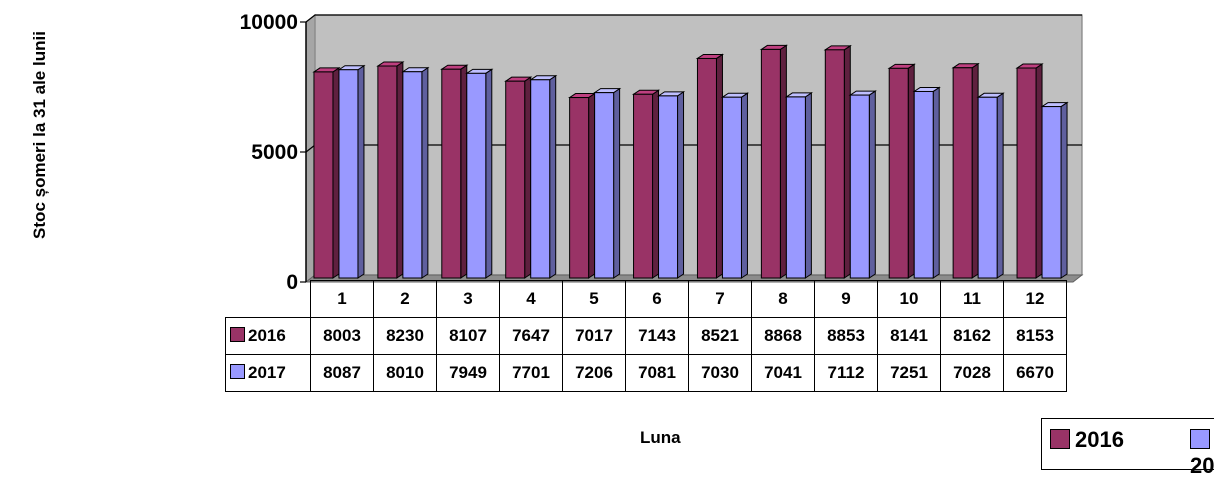 The width and height of the screenshot is (1214, 479). What do you see at coordinates (1060, 439) in the screenshot?
I see `legend-swatch-2016` at bounding box center [1060, 439].